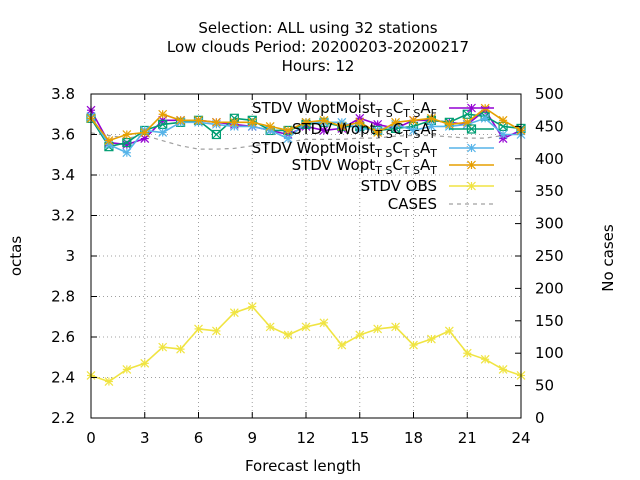  I want to click on legend-label: STDV WoptMoistT SCT SAF, so click(344, 109).